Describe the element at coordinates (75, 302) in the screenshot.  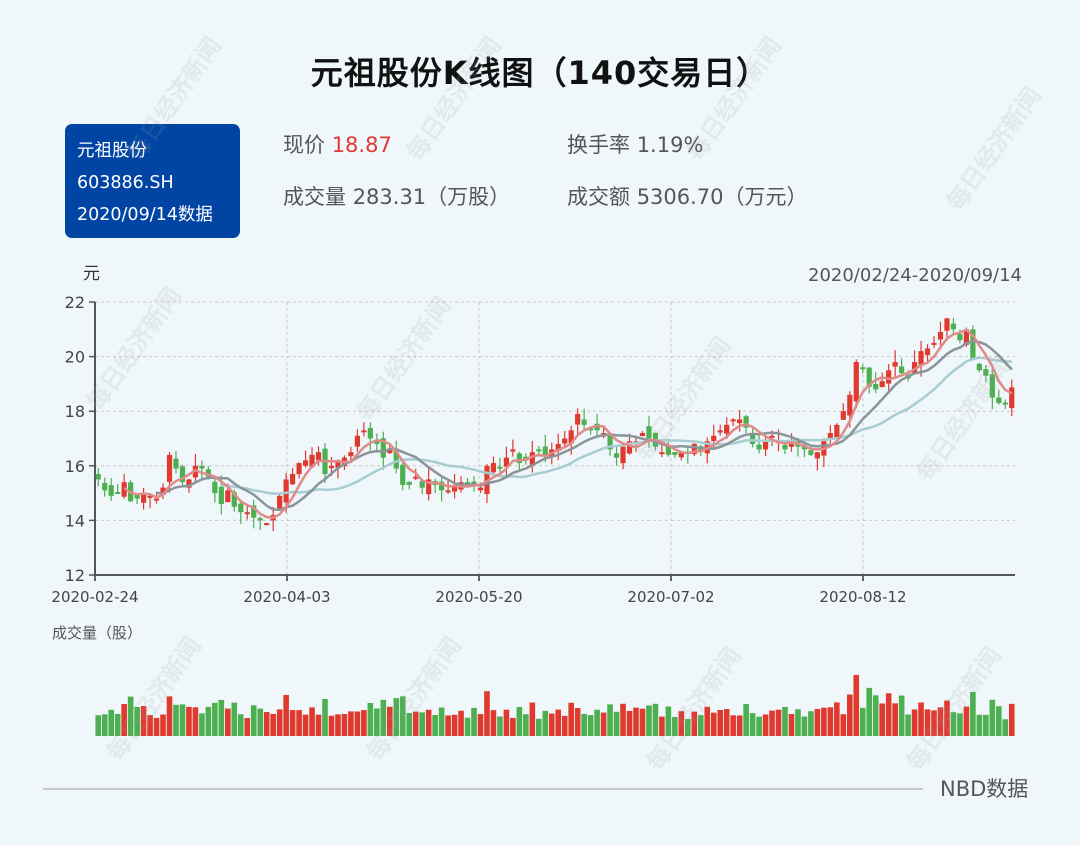
I see `y-tick-label: 22` at that location.